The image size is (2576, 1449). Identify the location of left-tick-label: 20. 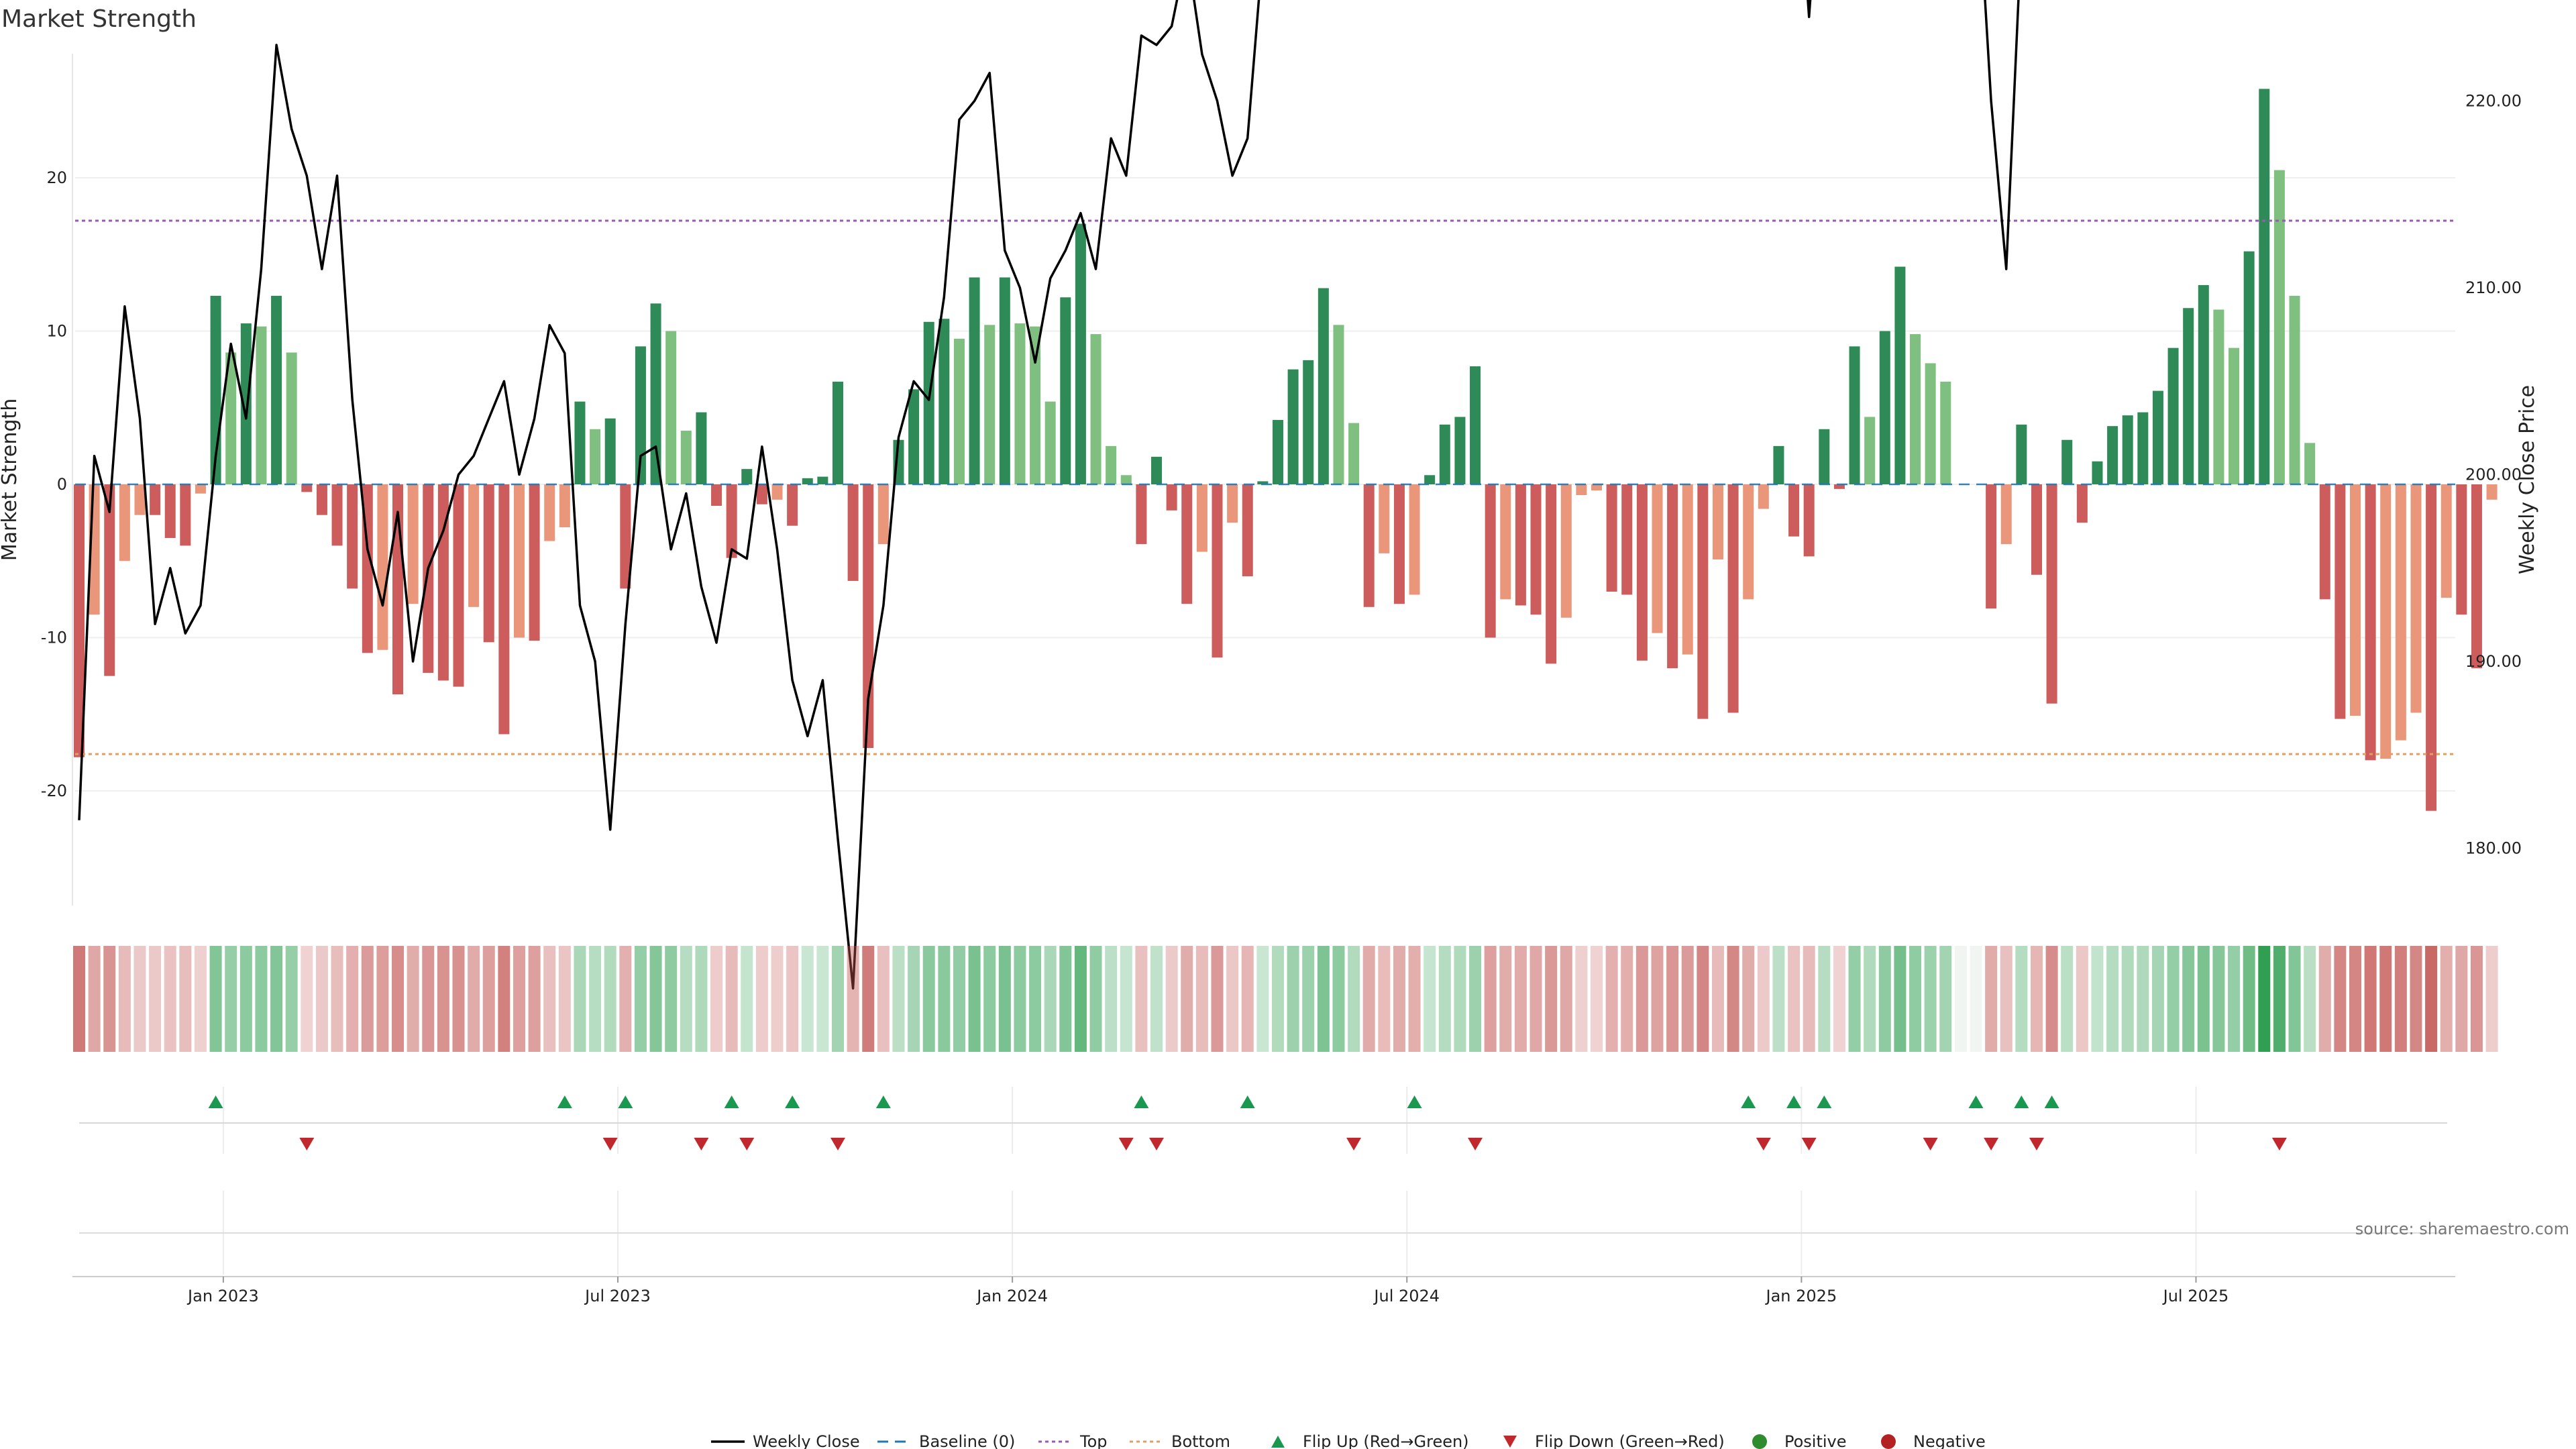
(56, 177).